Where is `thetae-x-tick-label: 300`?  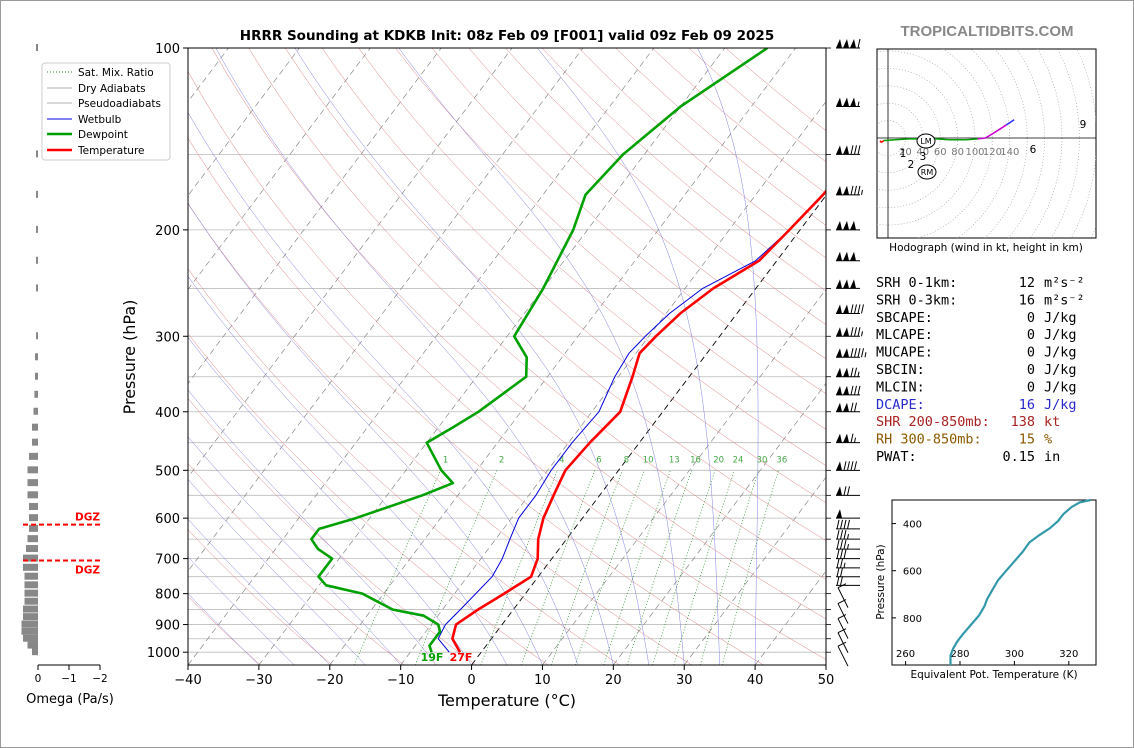 thetae-x-tick-label: 300 is located at coordinates (1014, 654).